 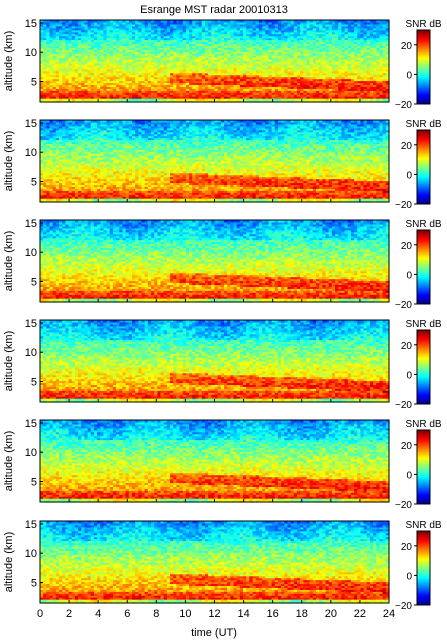 What do you see at coordinates (9, 61) in the screenshot?
I see `y-axis-label: altitude (km)` at bounding box center [9, 61].